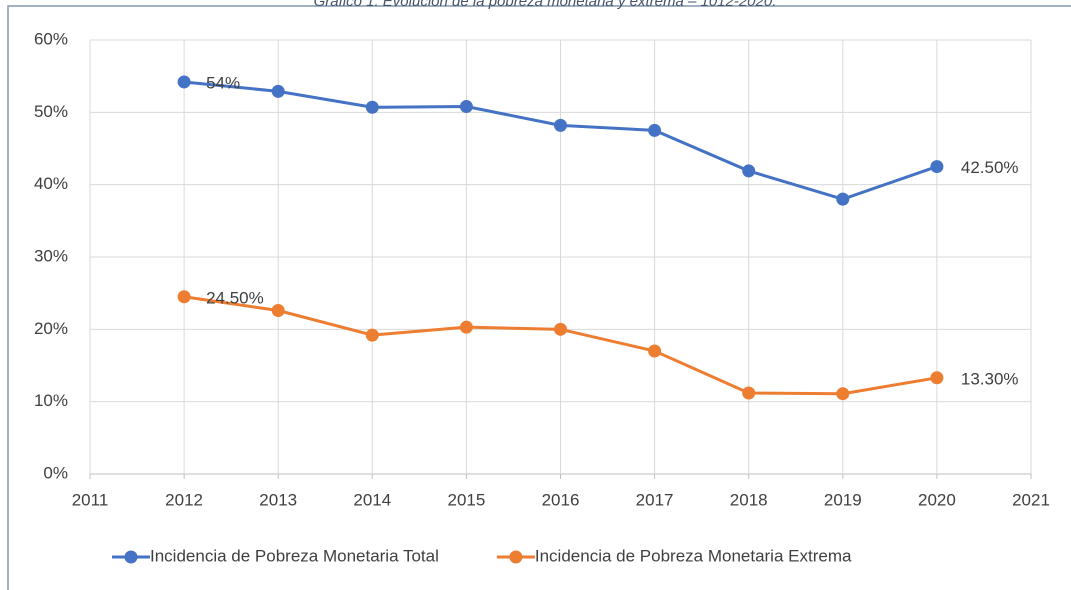 This screenshot has width=1071, height=590. I want to click on data-label: 24.50%, so click(235, 297).